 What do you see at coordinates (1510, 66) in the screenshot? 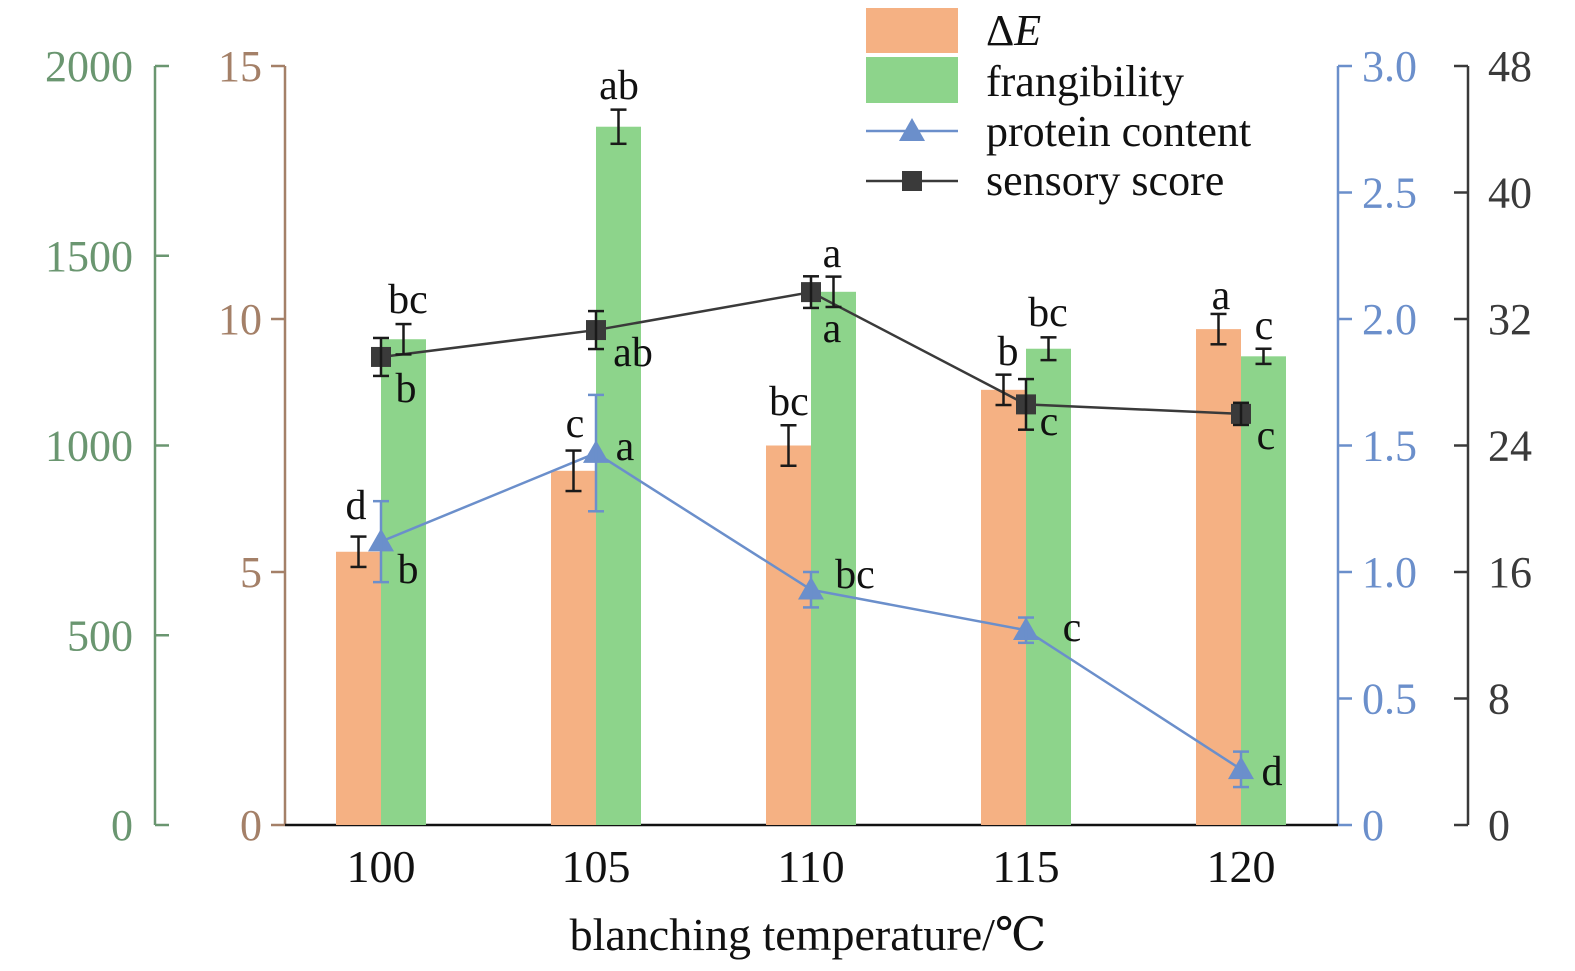
I see `sensory-tick-label: 48` at bounding box center [1510, 66].